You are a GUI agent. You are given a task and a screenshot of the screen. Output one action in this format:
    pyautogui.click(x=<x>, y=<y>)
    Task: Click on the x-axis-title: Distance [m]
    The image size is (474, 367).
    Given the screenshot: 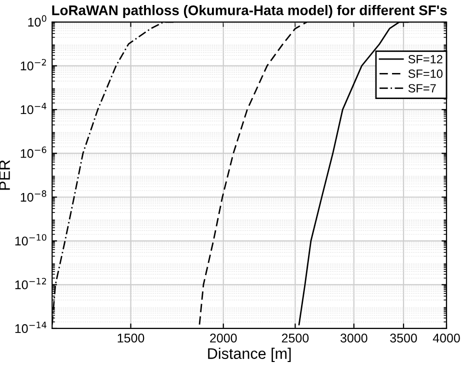 What is the action you would take?
    pyautogui.click(x=249, y=355)
    